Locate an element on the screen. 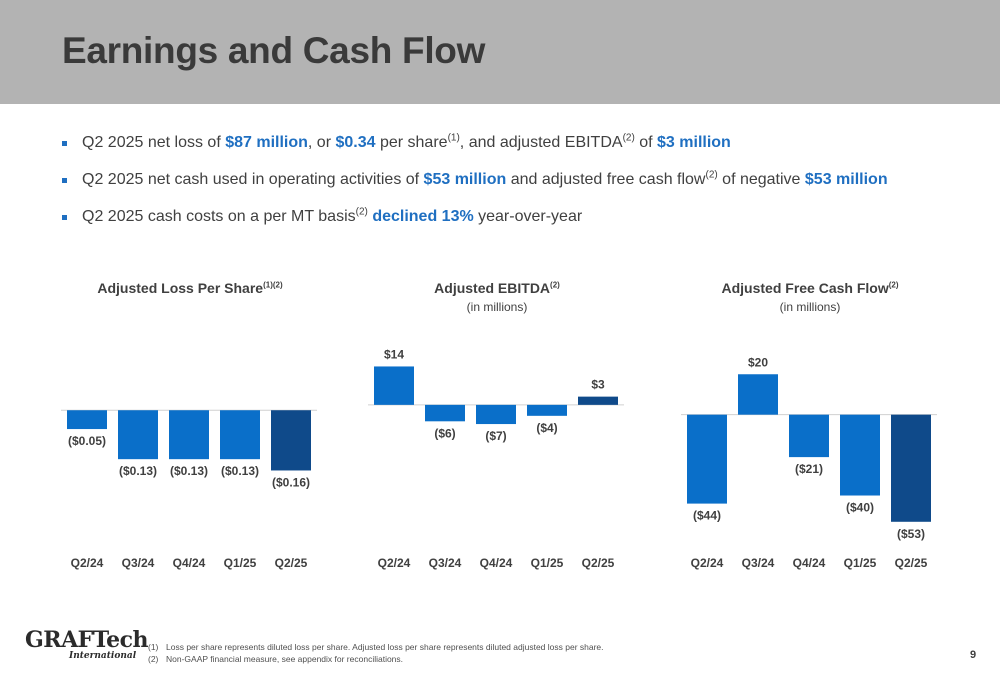  bullet-text: of negative is located at coordinates (761, 179).